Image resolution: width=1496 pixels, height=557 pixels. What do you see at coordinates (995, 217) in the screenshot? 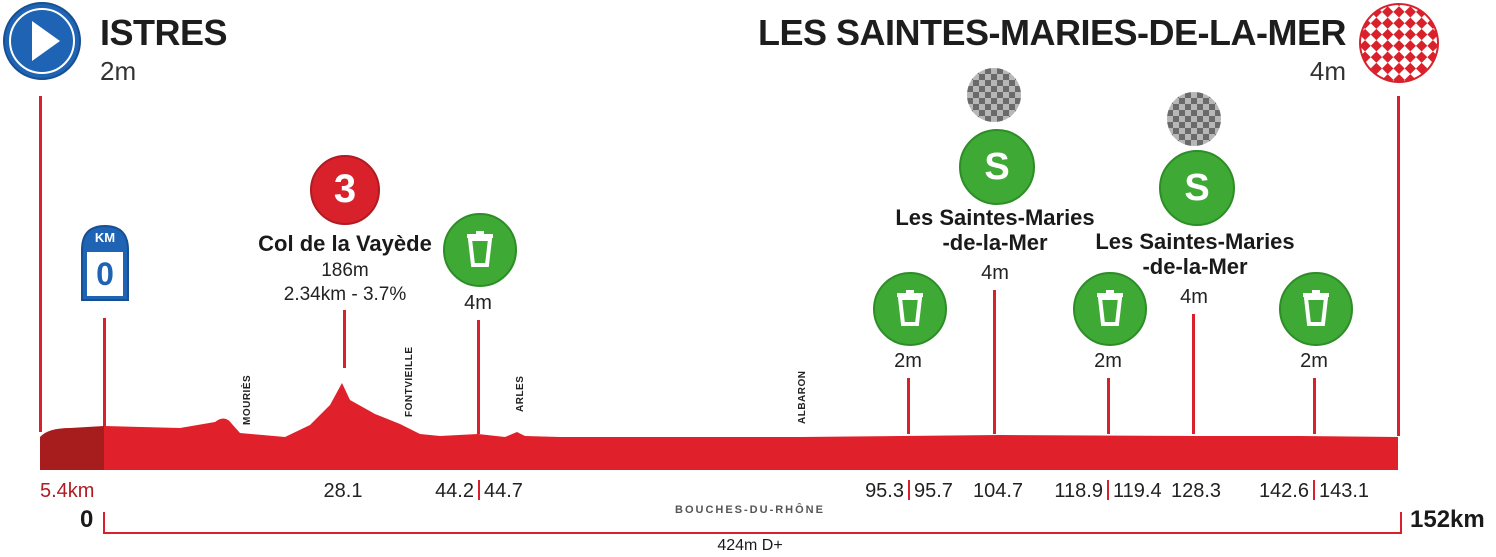
I see `sprint-name-1-line1: Les Saintes-Maries` at bounding box center [995, 217].